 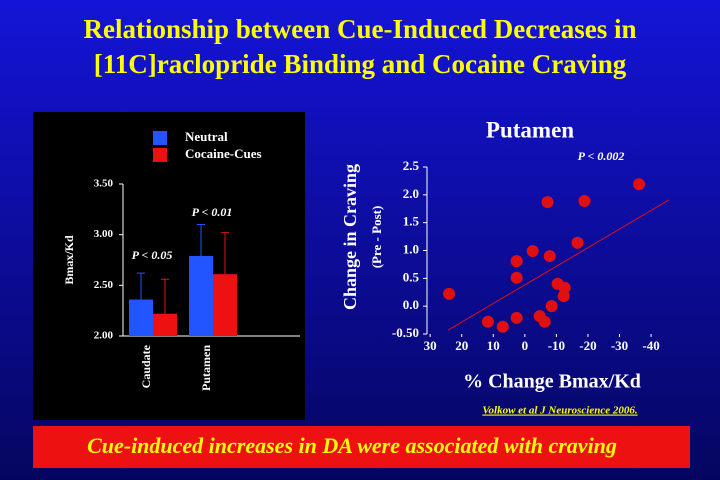 I want to click on chart-title: Putamen, so click(x=530, y=129).